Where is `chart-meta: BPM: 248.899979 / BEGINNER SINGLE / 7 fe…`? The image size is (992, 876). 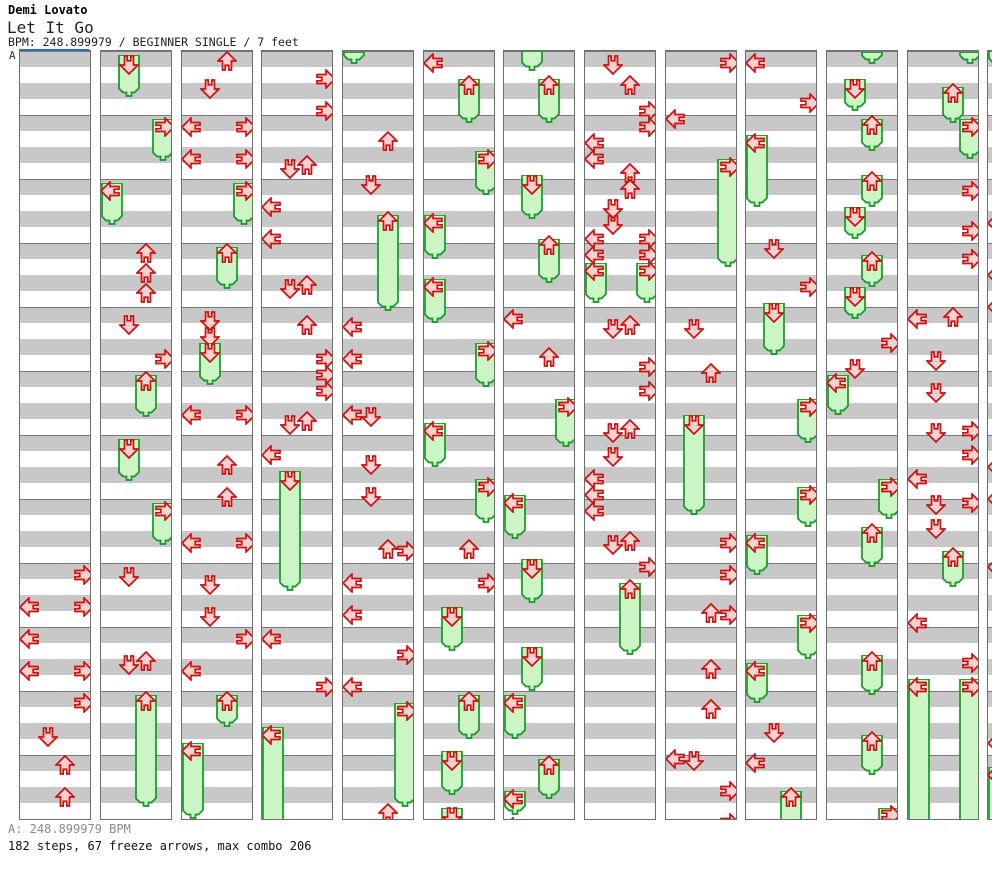 chart-meta: BPM: 248.899979 / BEGINNER SINGLE / 7 fe… is located at coordinates (153, 42).